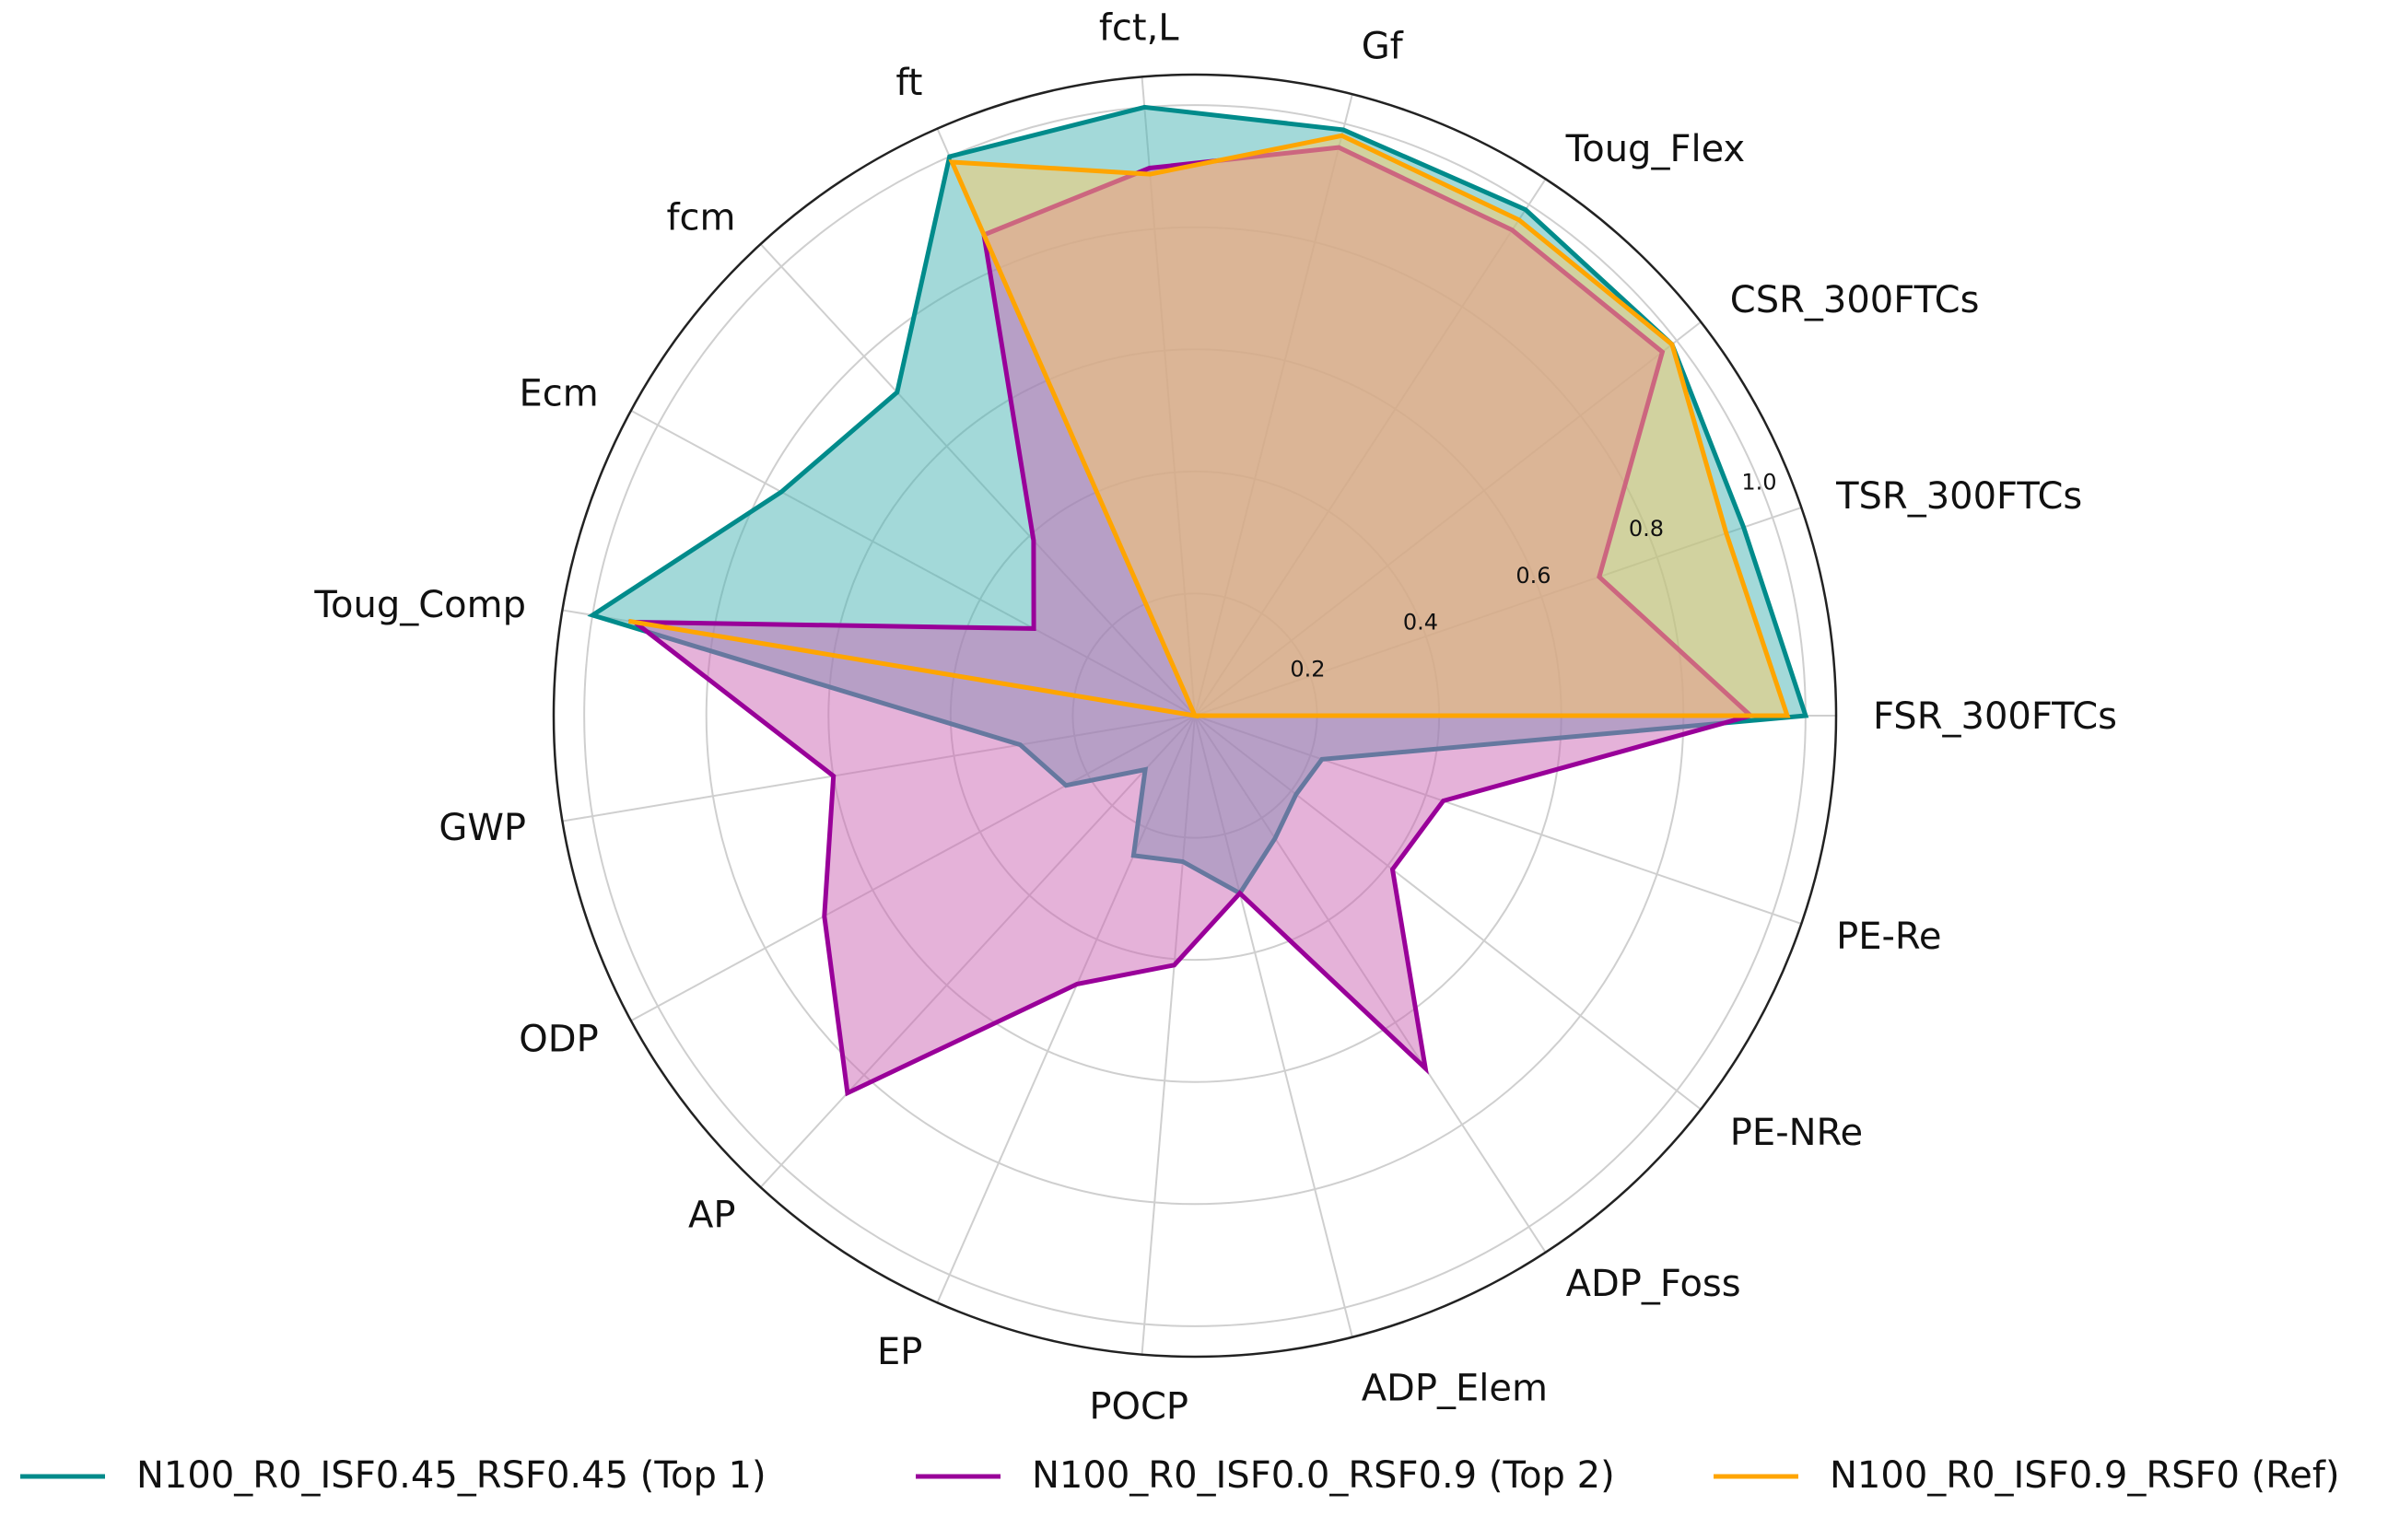 This screenshot has height=1540, width=2399. What do you see at coordinates (1307, 669) in the screenshot?
I see `radial-tick-label-1: 0.2` at bounding box center [1307, 669].